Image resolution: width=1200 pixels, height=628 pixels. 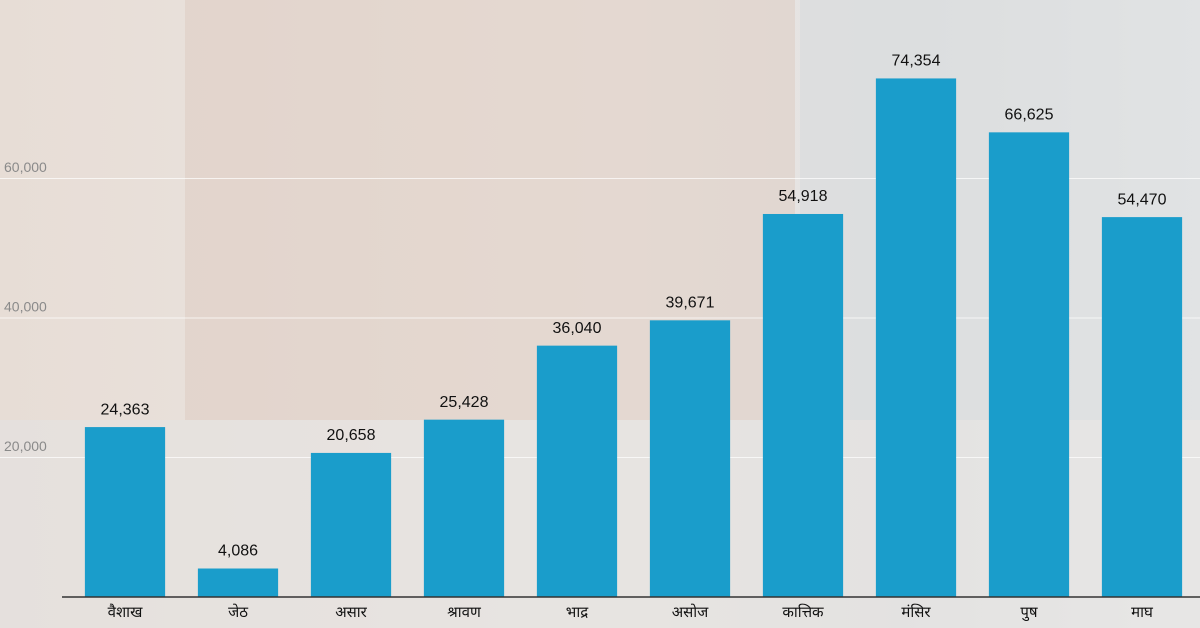 What do you see at coordinates (25, 167) in the screenshot?
I see `y-tick-label: 60,000` at bounding box center [25, 167].